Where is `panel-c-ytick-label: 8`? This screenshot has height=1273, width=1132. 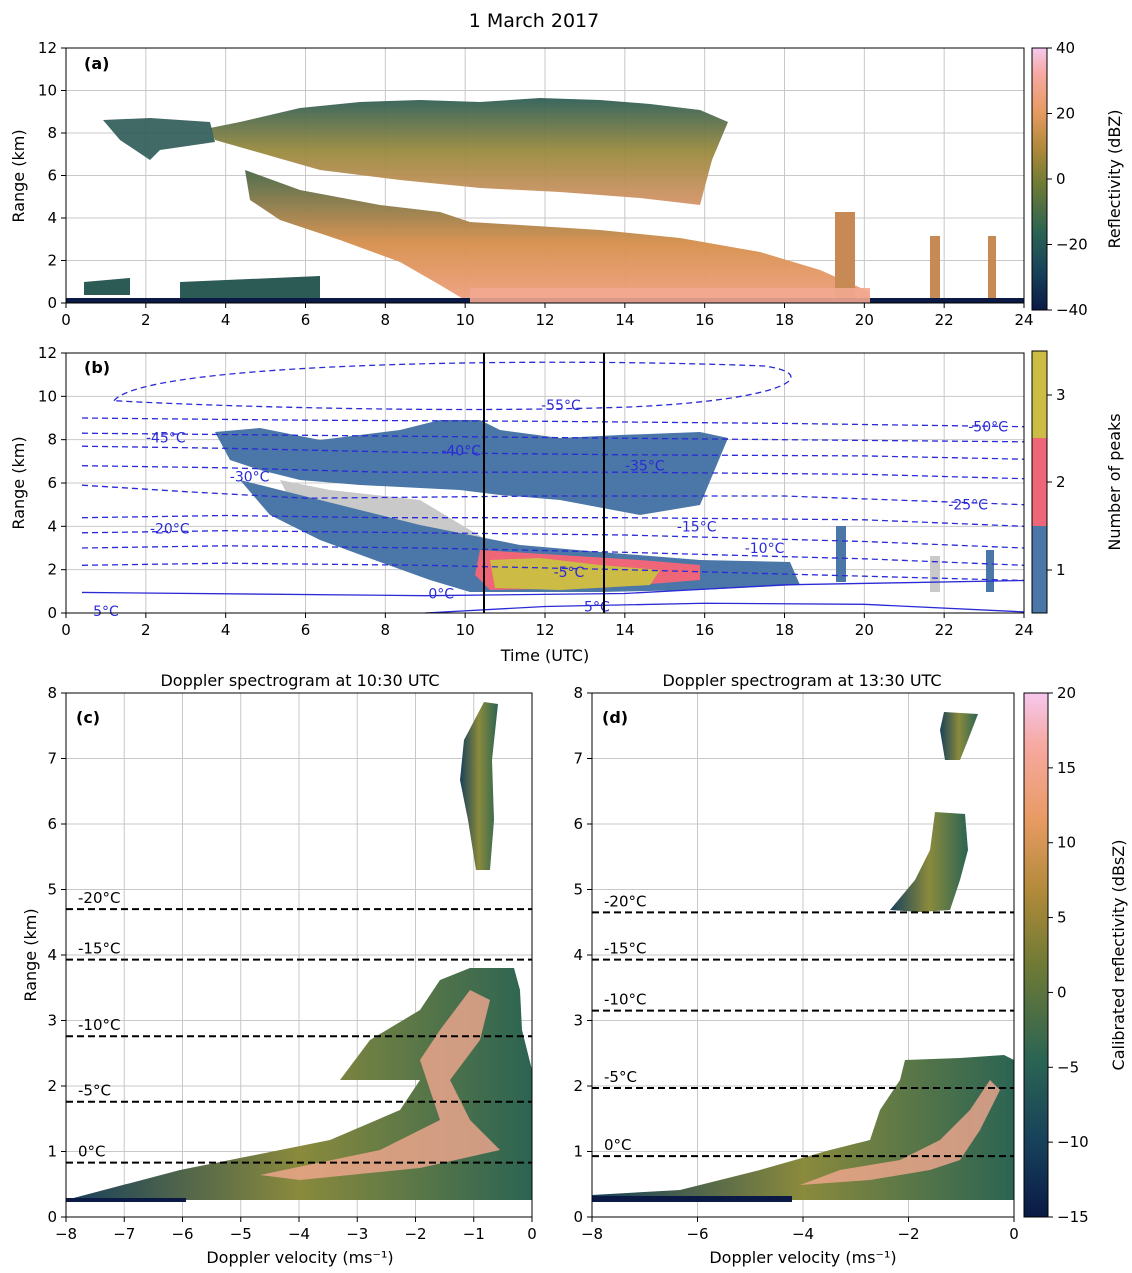 panel-c-ytick-label: 8 is located at coordinates (52, 693).